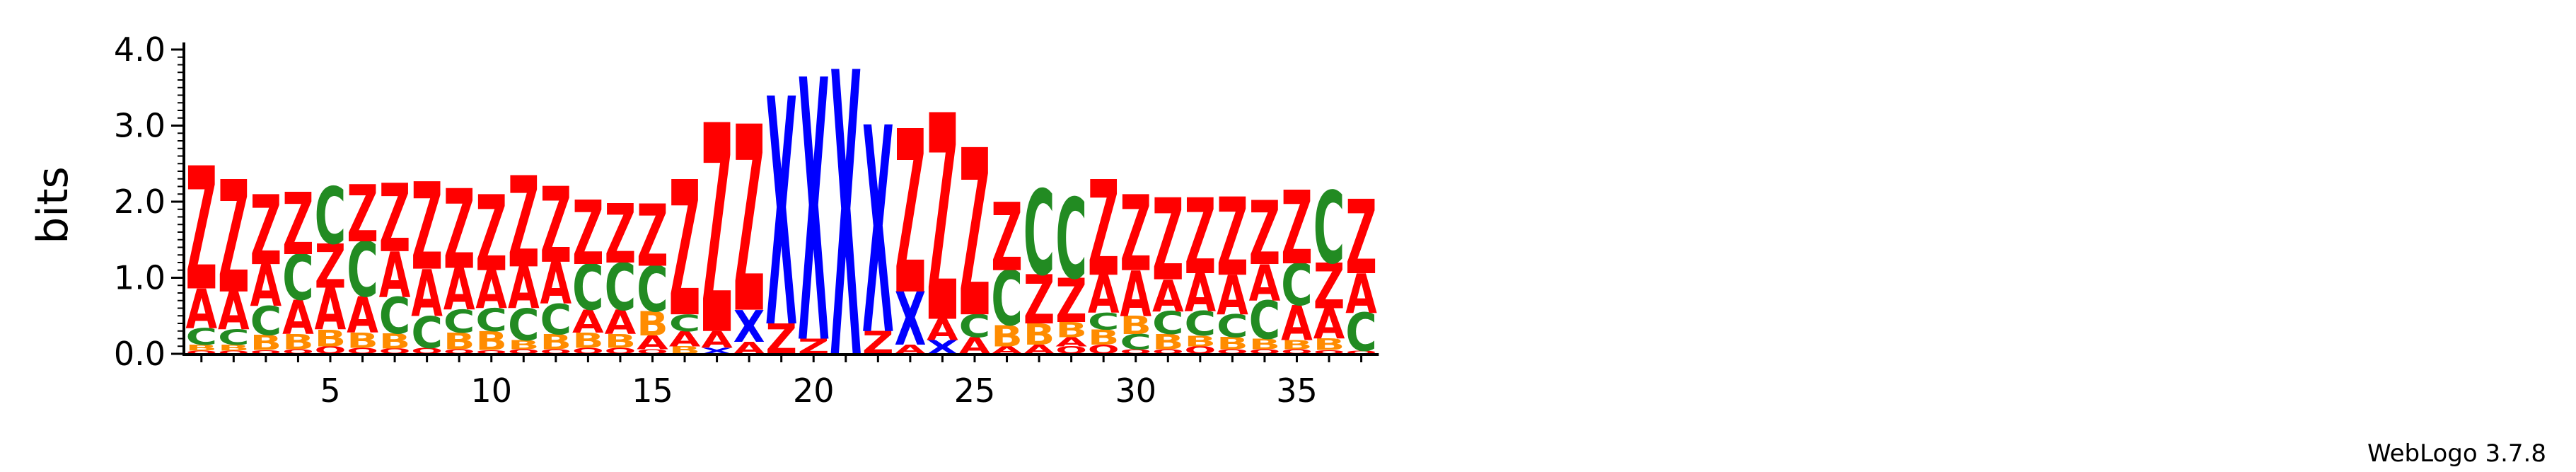  What do you see at coordinates (1297, 391) in the screenshot?
I see `x-tick-label: 35` at bounding box center [1297, 391].